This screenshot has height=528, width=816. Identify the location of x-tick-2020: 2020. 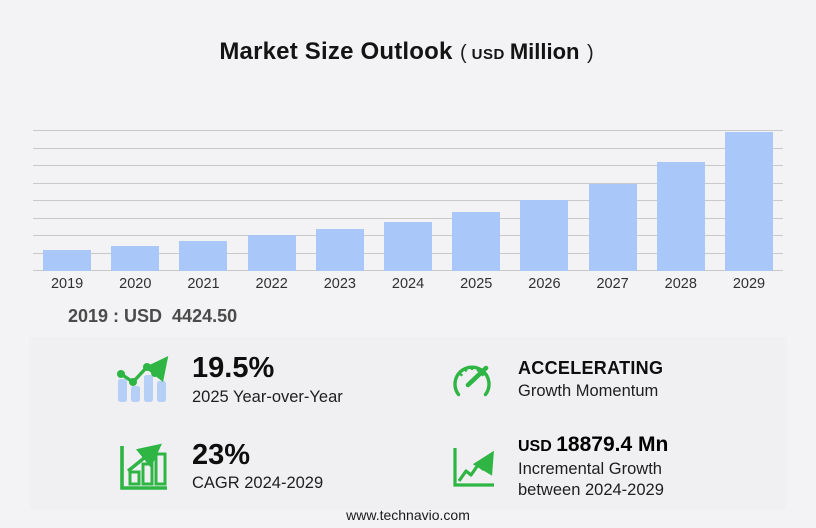
(135, 284).